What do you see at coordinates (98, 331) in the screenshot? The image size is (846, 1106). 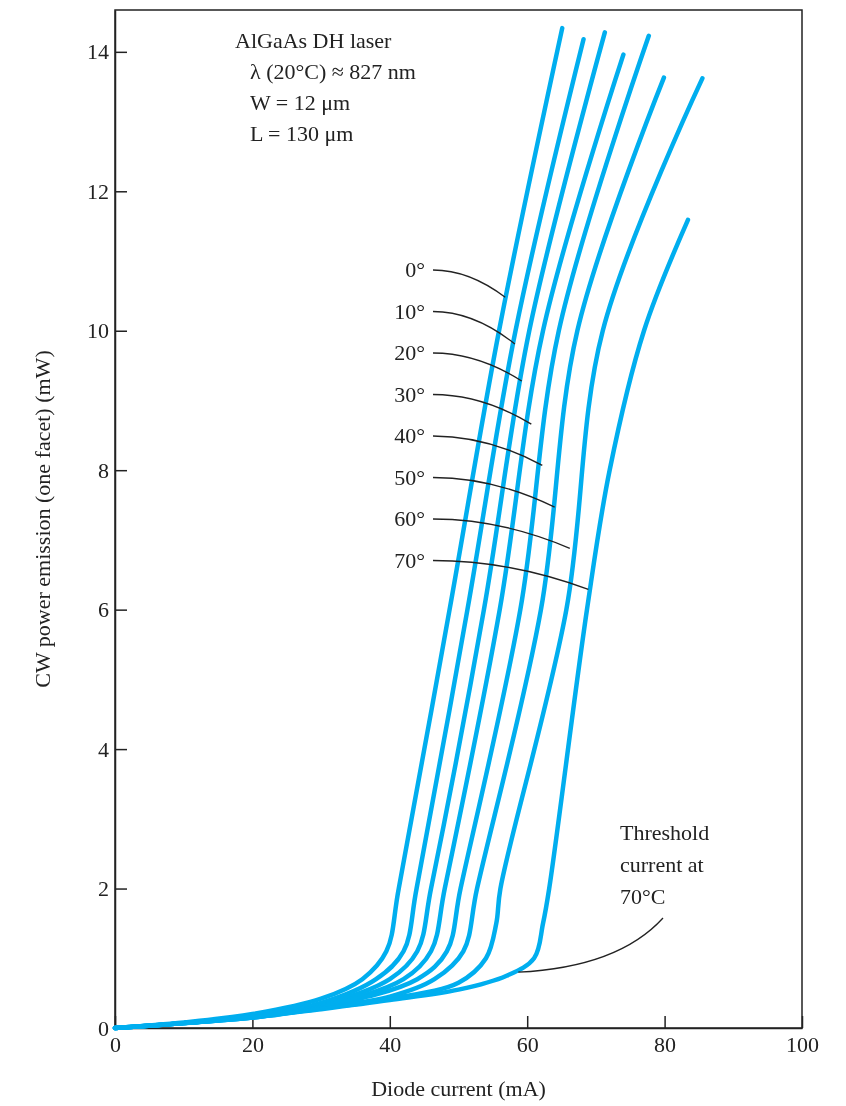 I see `y-tick-label: 10` at bounding box center [98, 331].